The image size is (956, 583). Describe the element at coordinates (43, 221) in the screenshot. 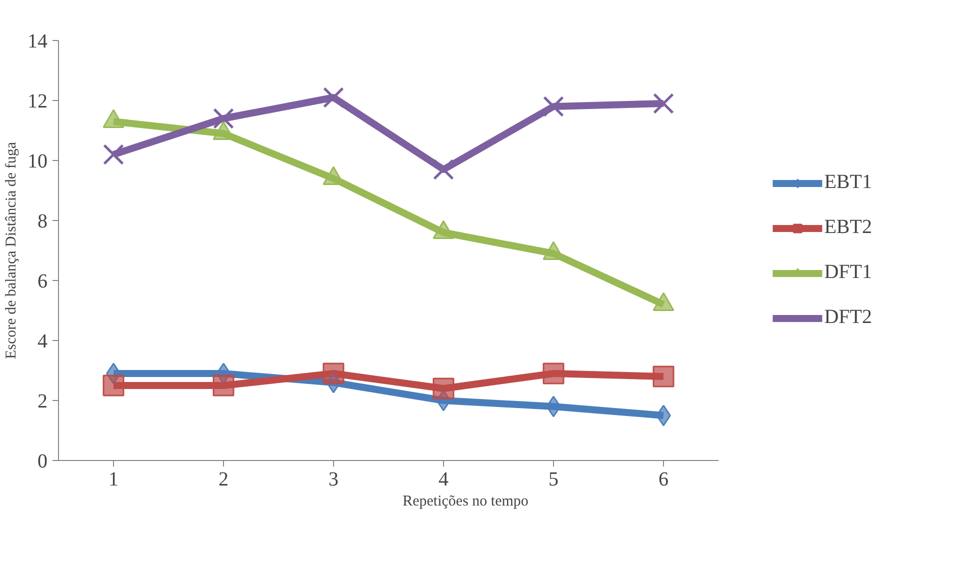

I see `y-tick-label: 8` at that location.